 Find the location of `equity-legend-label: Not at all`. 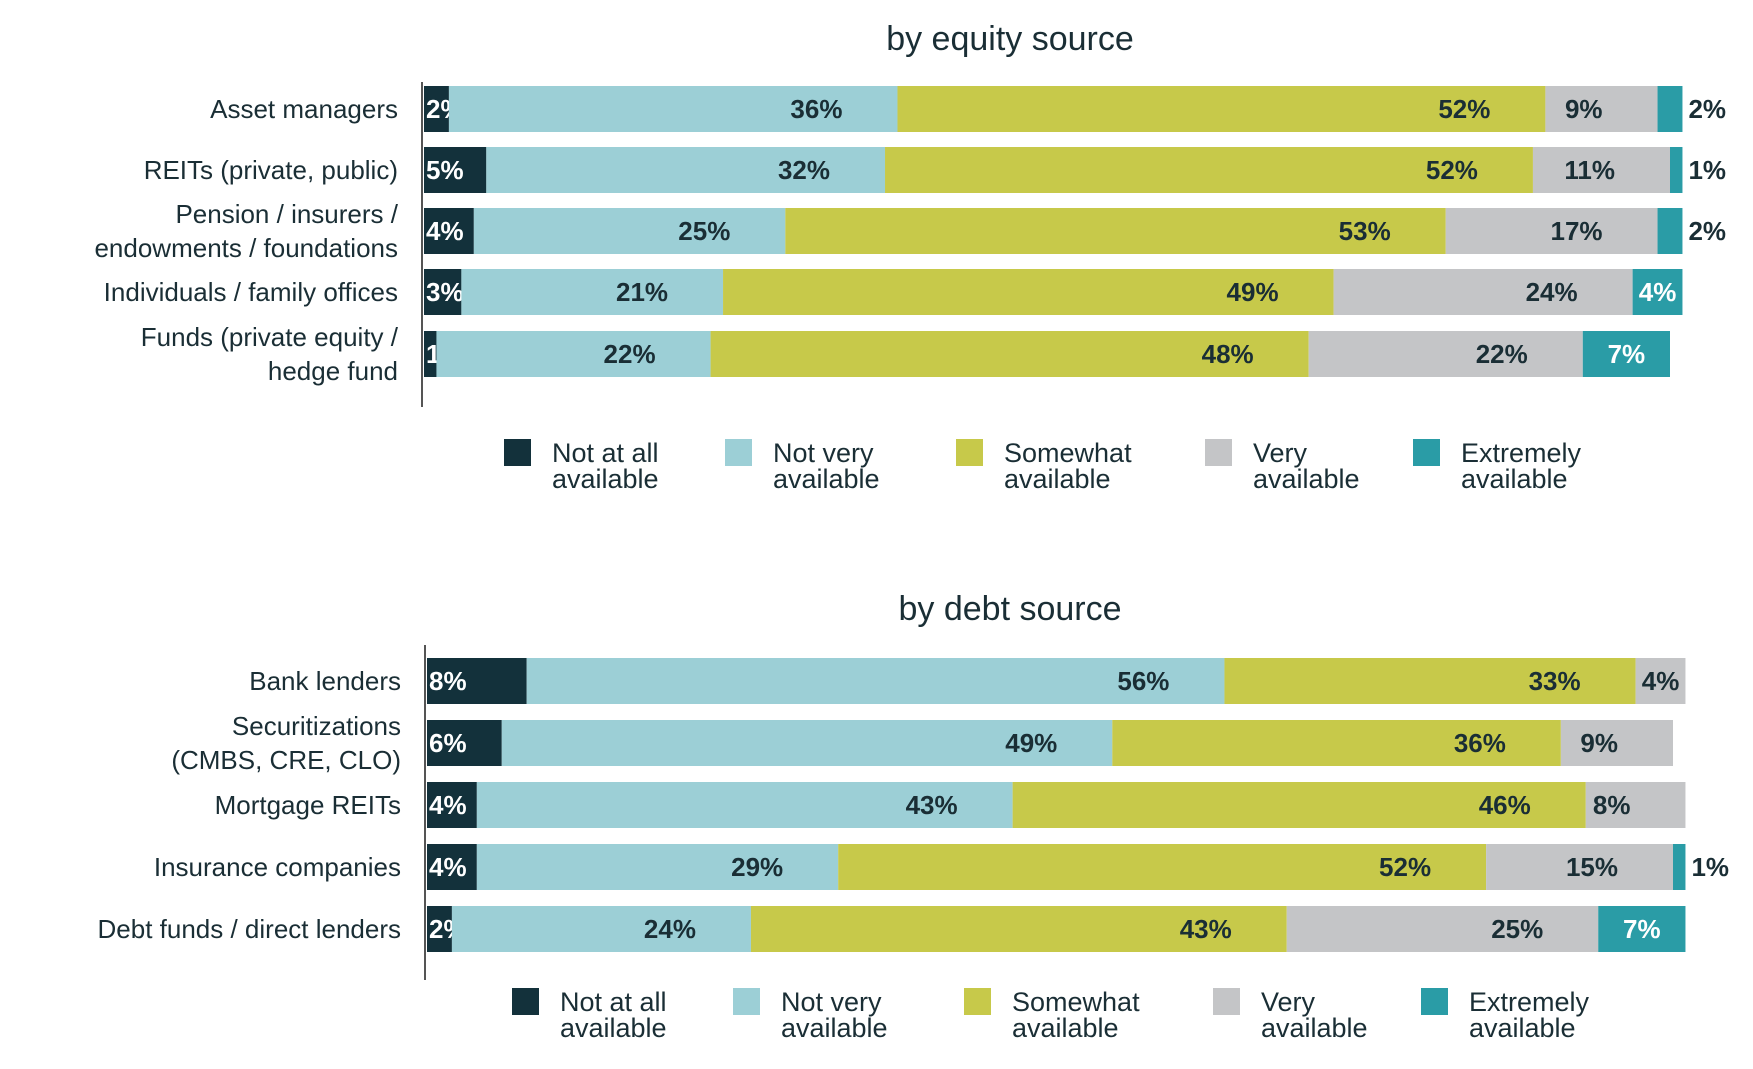

equity-legend-label: Not at all is located at coordinates (605, 453).